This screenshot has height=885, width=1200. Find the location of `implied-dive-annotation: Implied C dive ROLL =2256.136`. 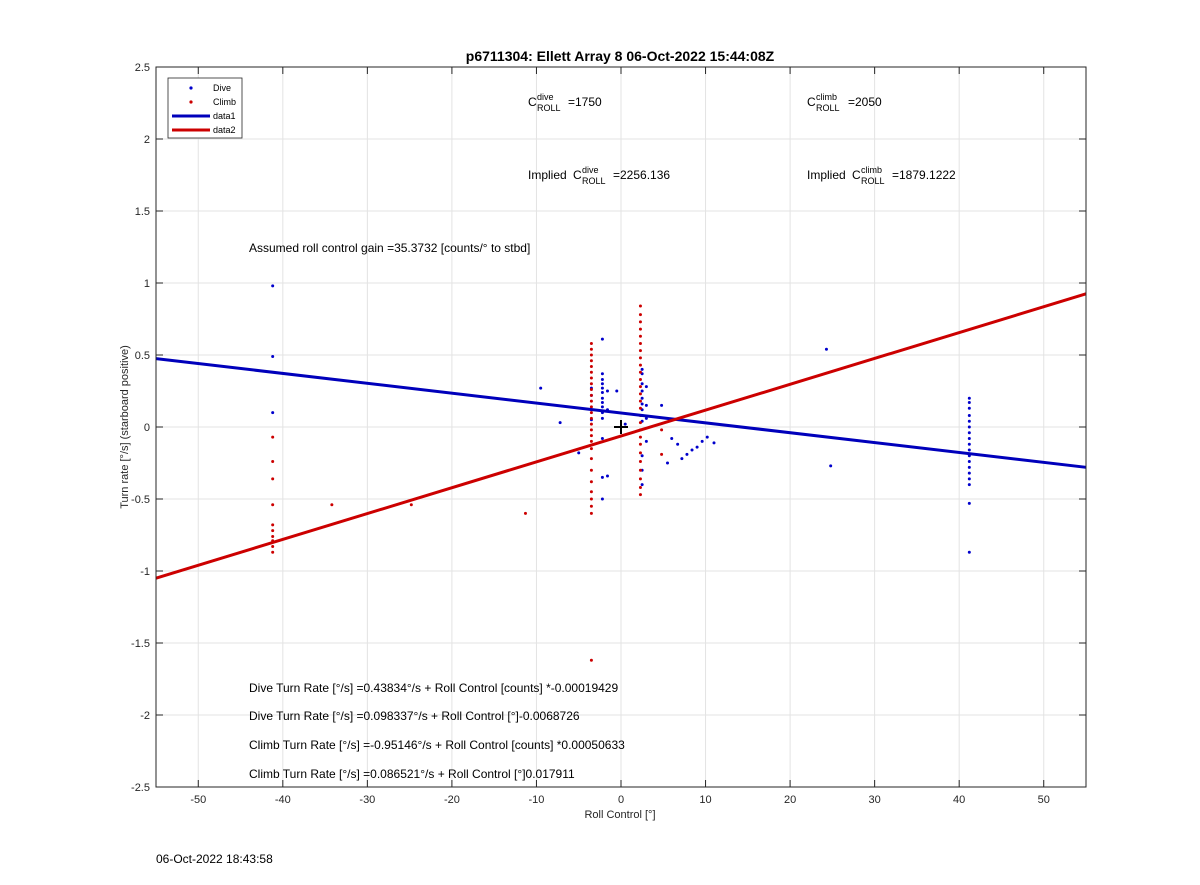

implied-dive-annotation: Implied C dive ROLL =2256.136 is located at coordinates (599, 175).